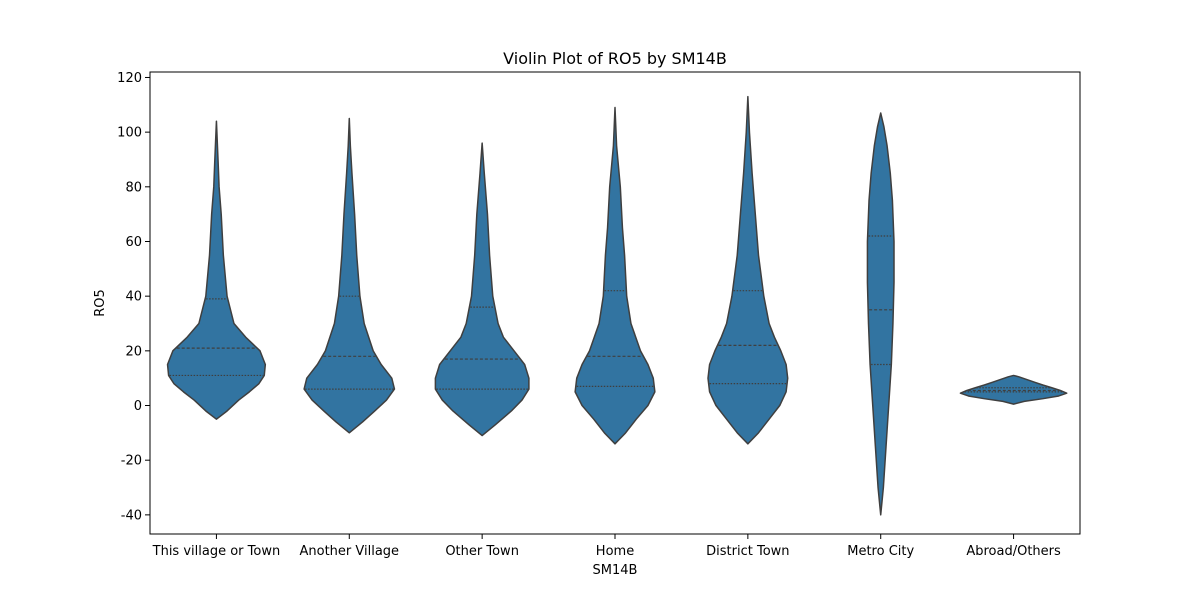 The width and height of the screenshot is (1200, 600). I want to click on y-tick-label: 80, so click(133, 187).